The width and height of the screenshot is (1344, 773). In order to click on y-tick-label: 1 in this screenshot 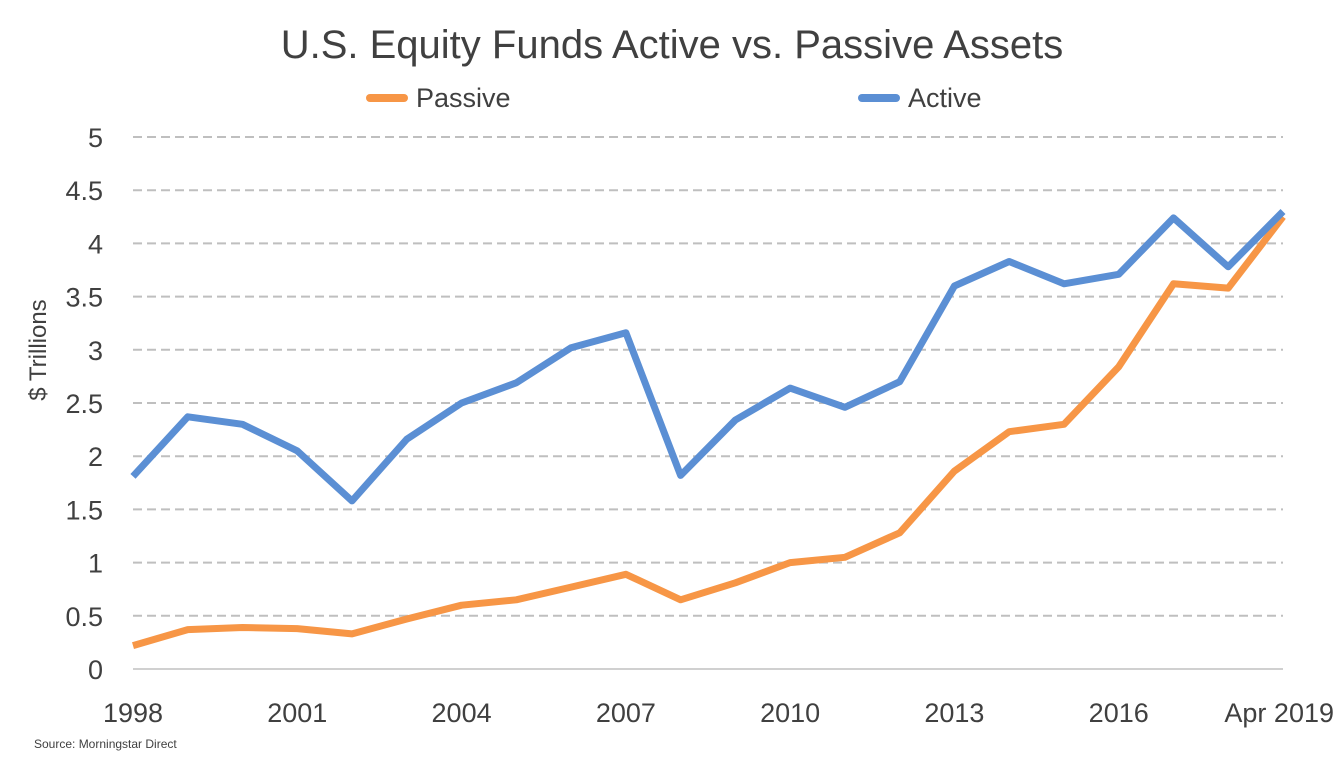, I will do `click(95, 564)`.